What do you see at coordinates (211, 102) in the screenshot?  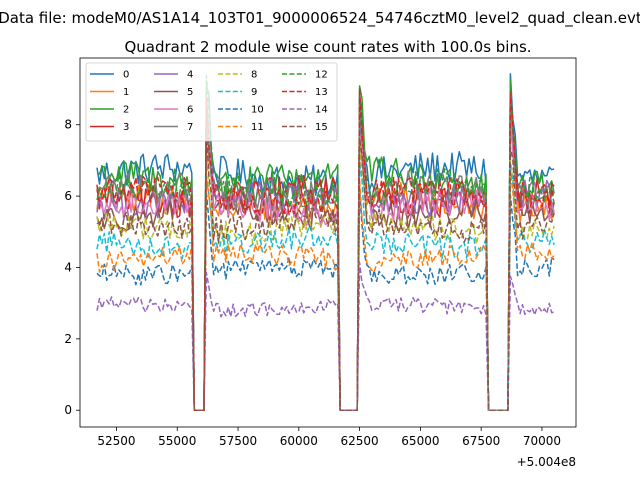 I see `legend-box` at bounding box center [211, 102].